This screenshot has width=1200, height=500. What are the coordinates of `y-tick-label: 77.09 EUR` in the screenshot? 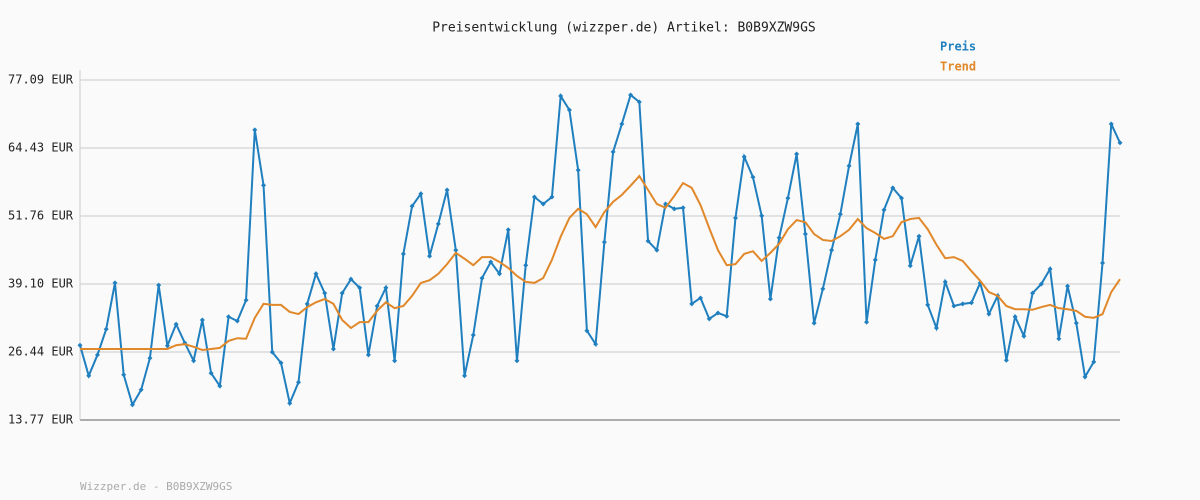 It's located at (41, 80).